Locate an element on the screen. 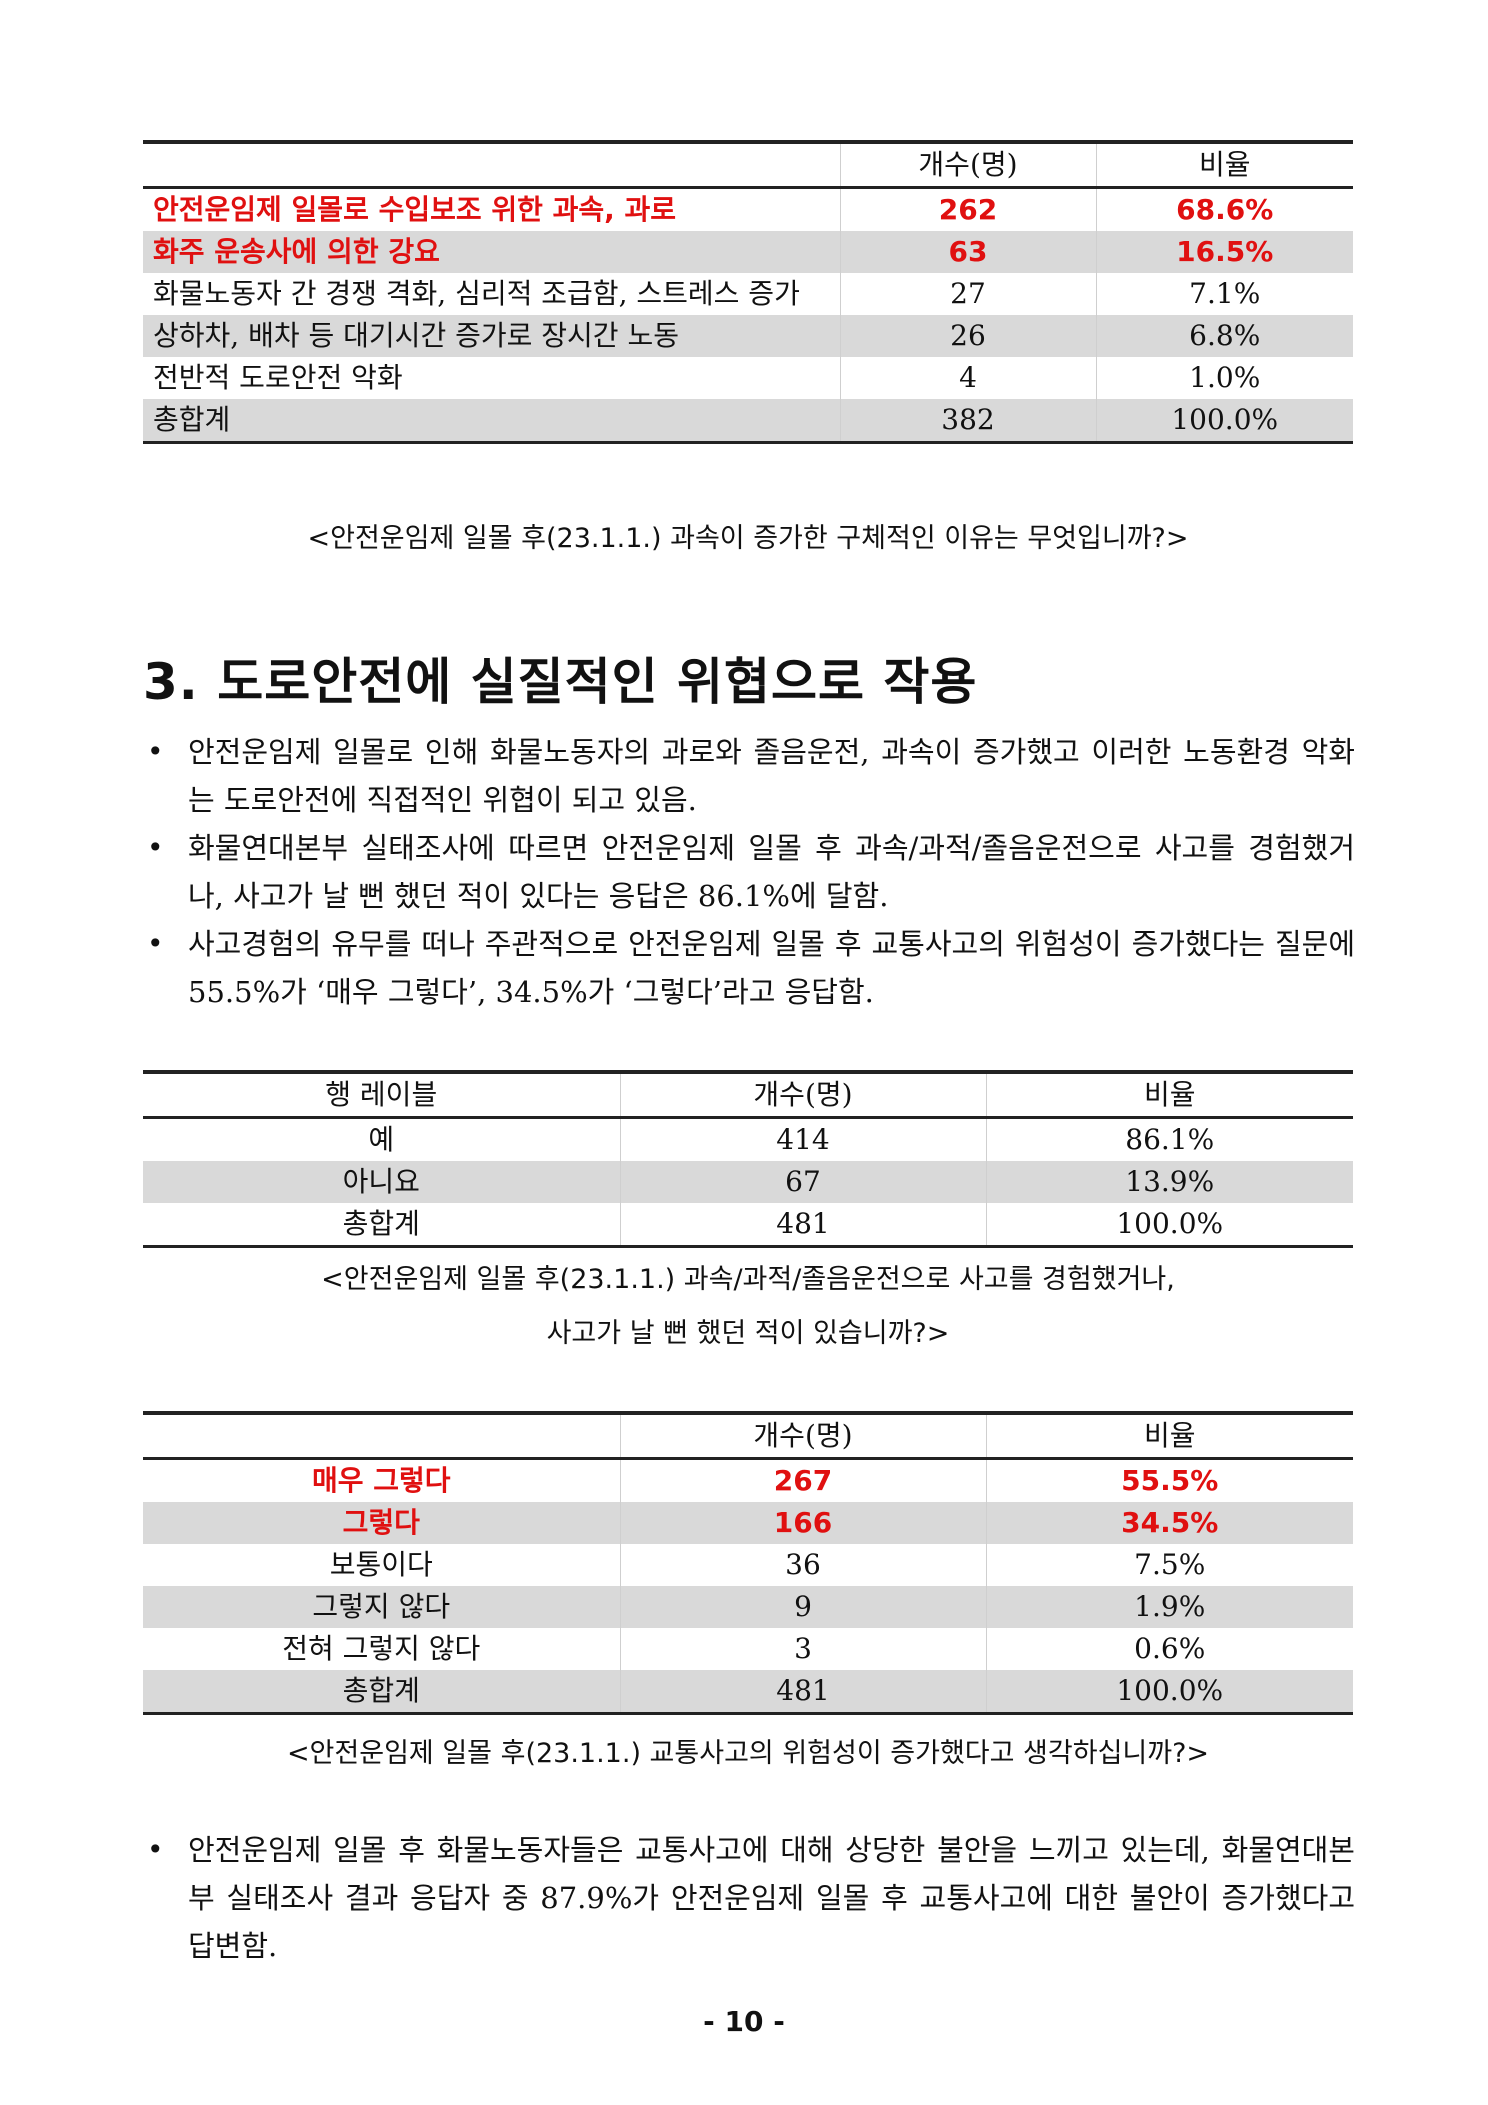 The width and height of the screenshot is (1488, 2105). table-row: 그렇지 않다 9 1.9% is located at coordinates (748, 1607).